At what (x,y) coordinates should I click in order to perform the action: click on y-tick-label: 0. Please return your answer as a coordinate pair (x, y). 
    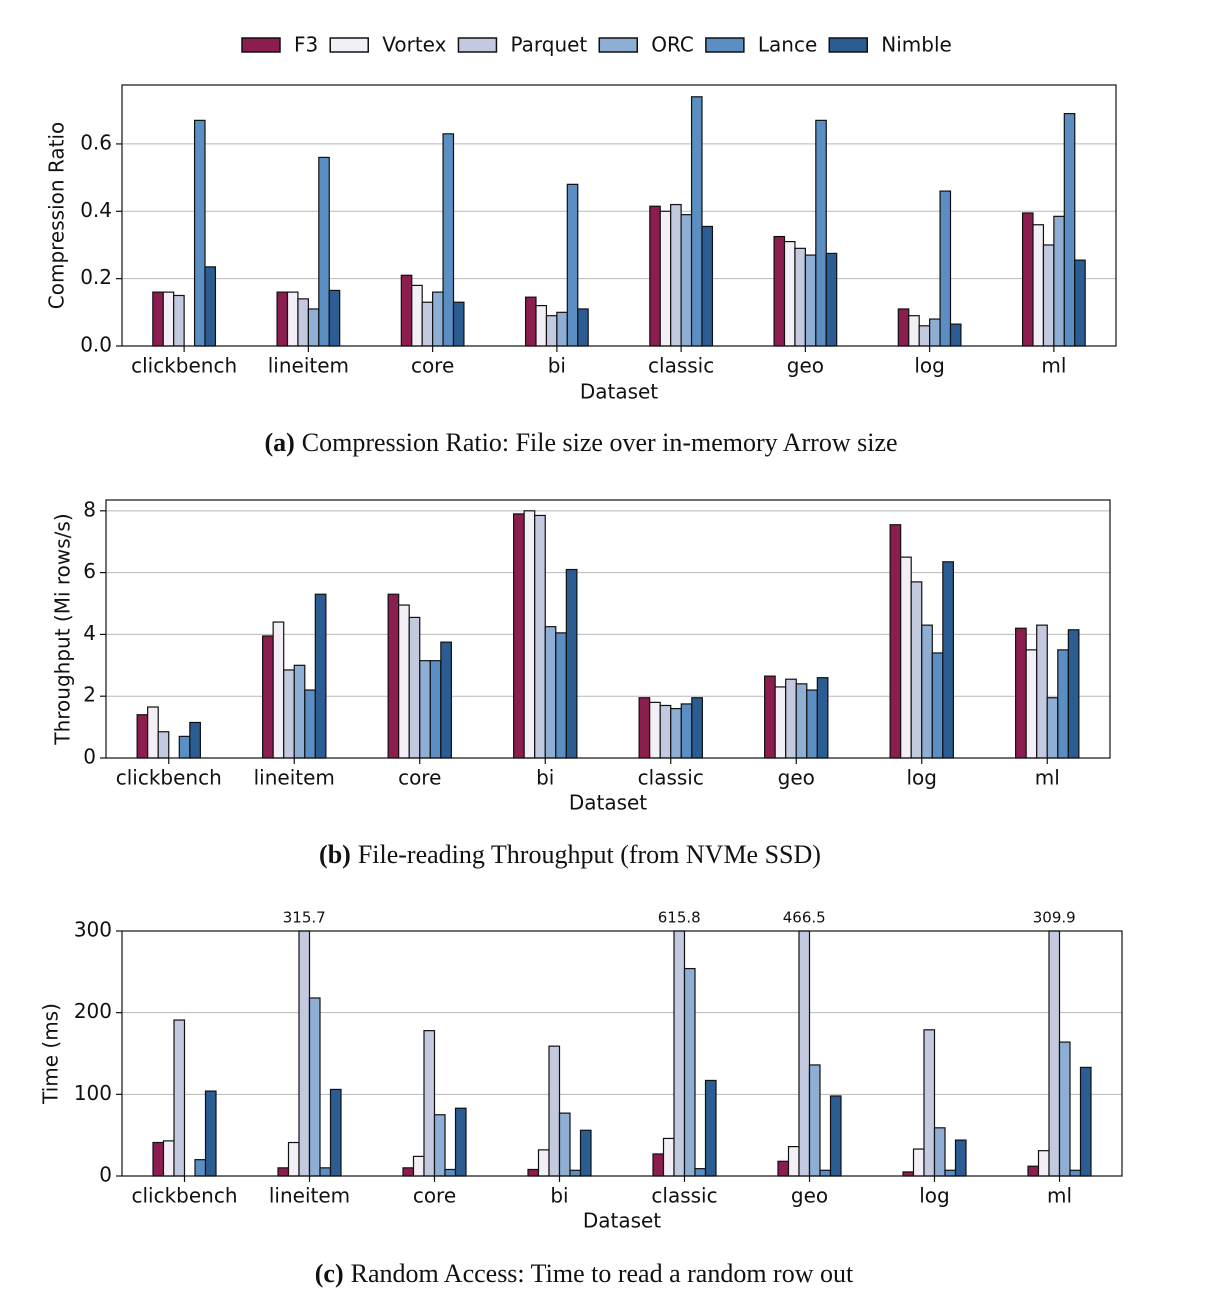
    Looking at the image, I should click on (105, 1175).